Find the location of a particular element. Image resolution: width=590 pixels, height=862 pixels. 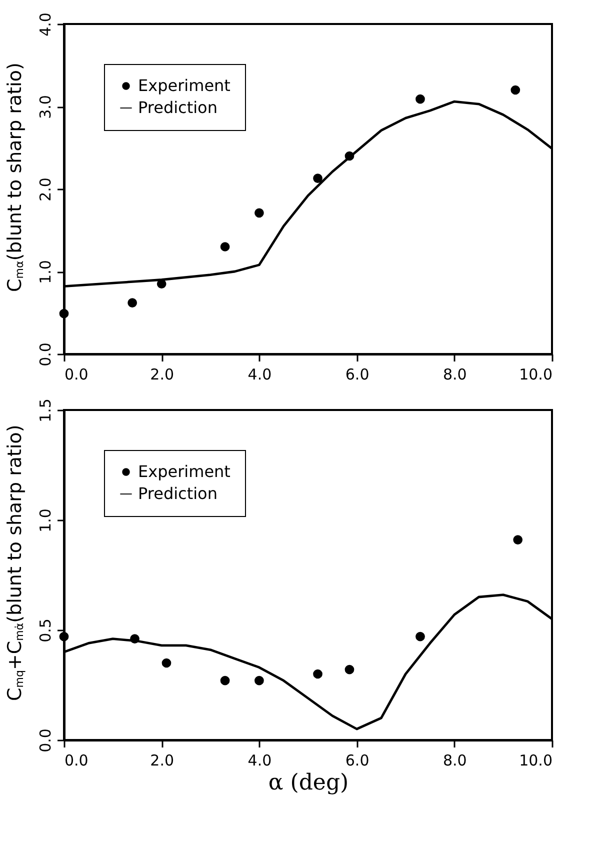

y-tick-label: 3.0 is located at coordinates (45, 107).